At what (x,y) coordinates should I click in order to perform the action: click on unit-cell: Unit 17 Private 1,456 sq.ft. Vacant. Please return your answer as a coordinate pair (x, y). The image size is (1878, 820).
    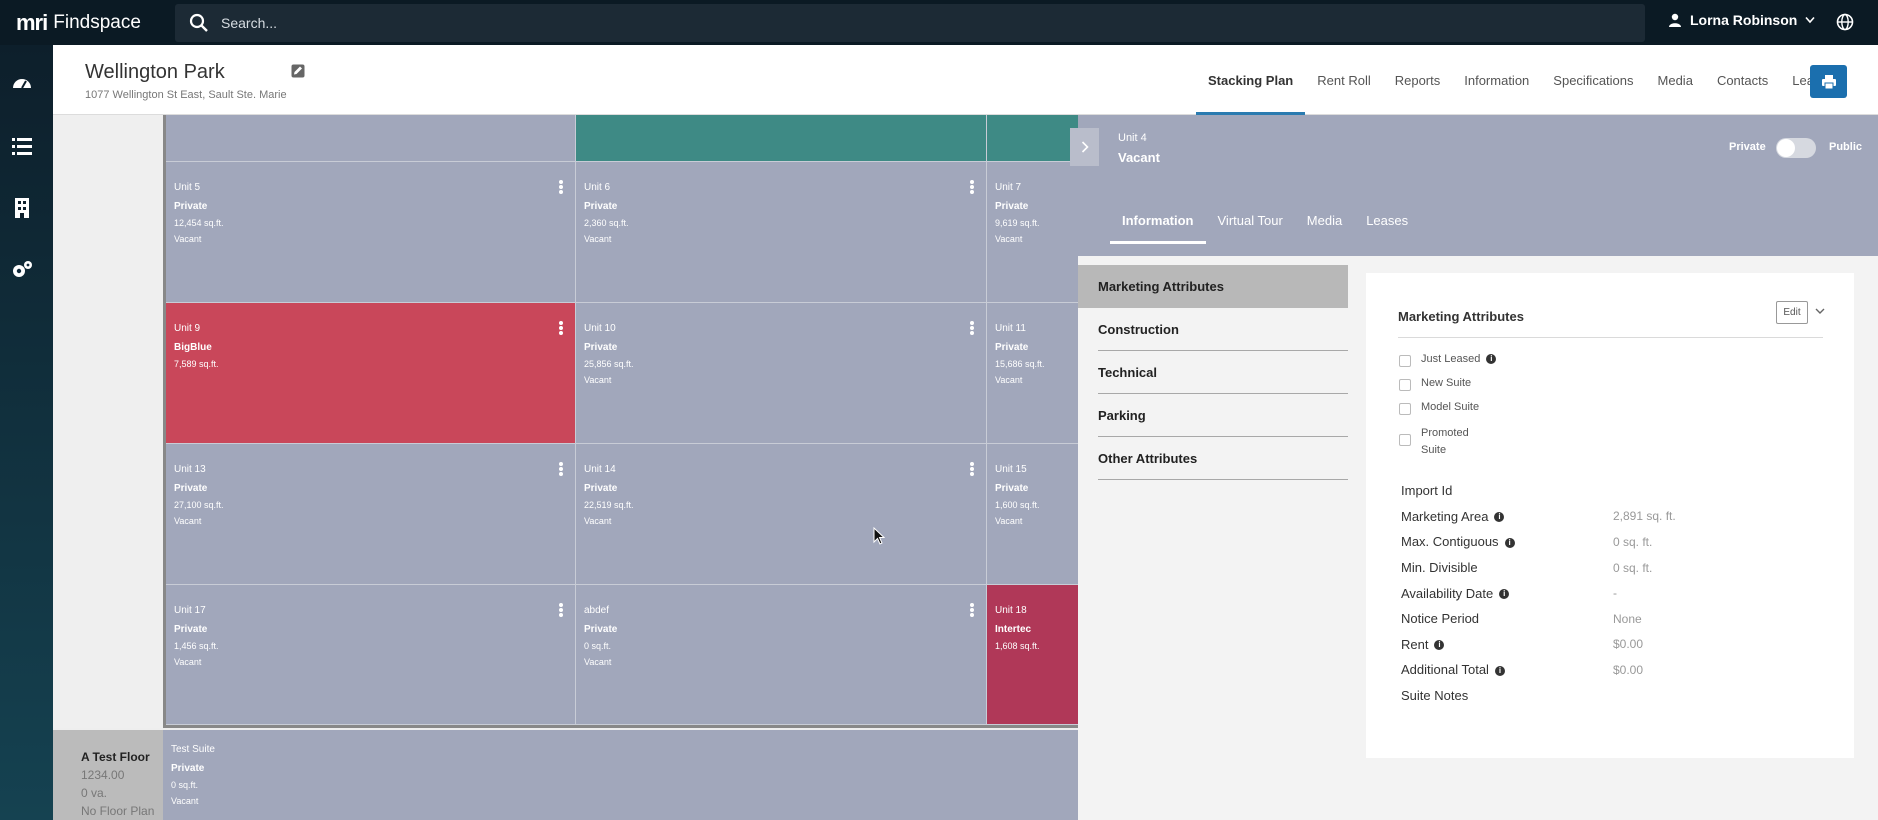
    Looking at the image, I should click on (371, 655).